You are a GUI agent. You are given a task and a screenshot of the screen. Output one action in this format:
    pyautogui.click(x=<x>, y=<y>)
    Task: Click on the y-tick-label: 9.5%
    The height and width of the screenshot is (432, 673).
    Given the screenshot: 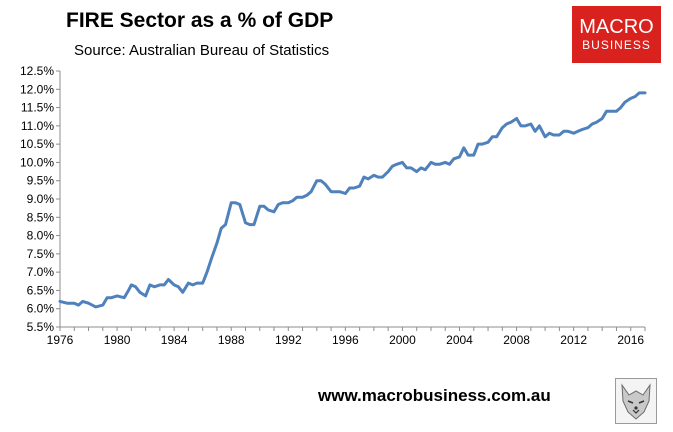 What is the action you would take?
    pyautogui.click(x=41, y=181)
    